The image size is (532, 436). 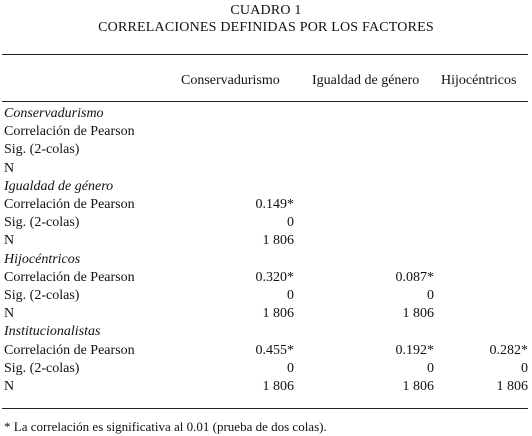 I want to click on table-cell: 0.455*, so click(x=275, y=350).